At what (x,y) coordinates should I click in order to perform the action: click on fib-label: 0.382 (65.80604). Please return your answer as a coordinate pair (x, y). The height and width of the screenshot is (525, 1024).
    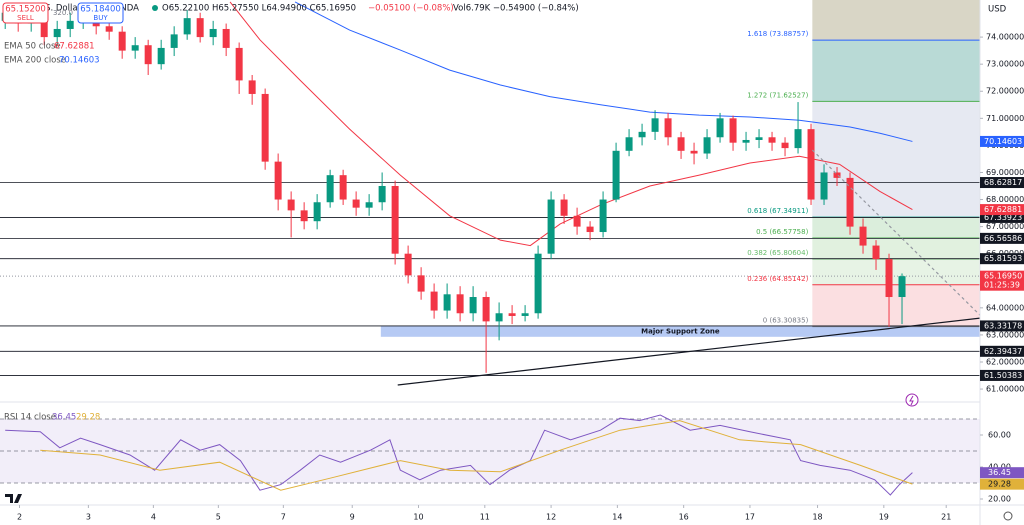
    Looking at the image, I should click on (777, 253).